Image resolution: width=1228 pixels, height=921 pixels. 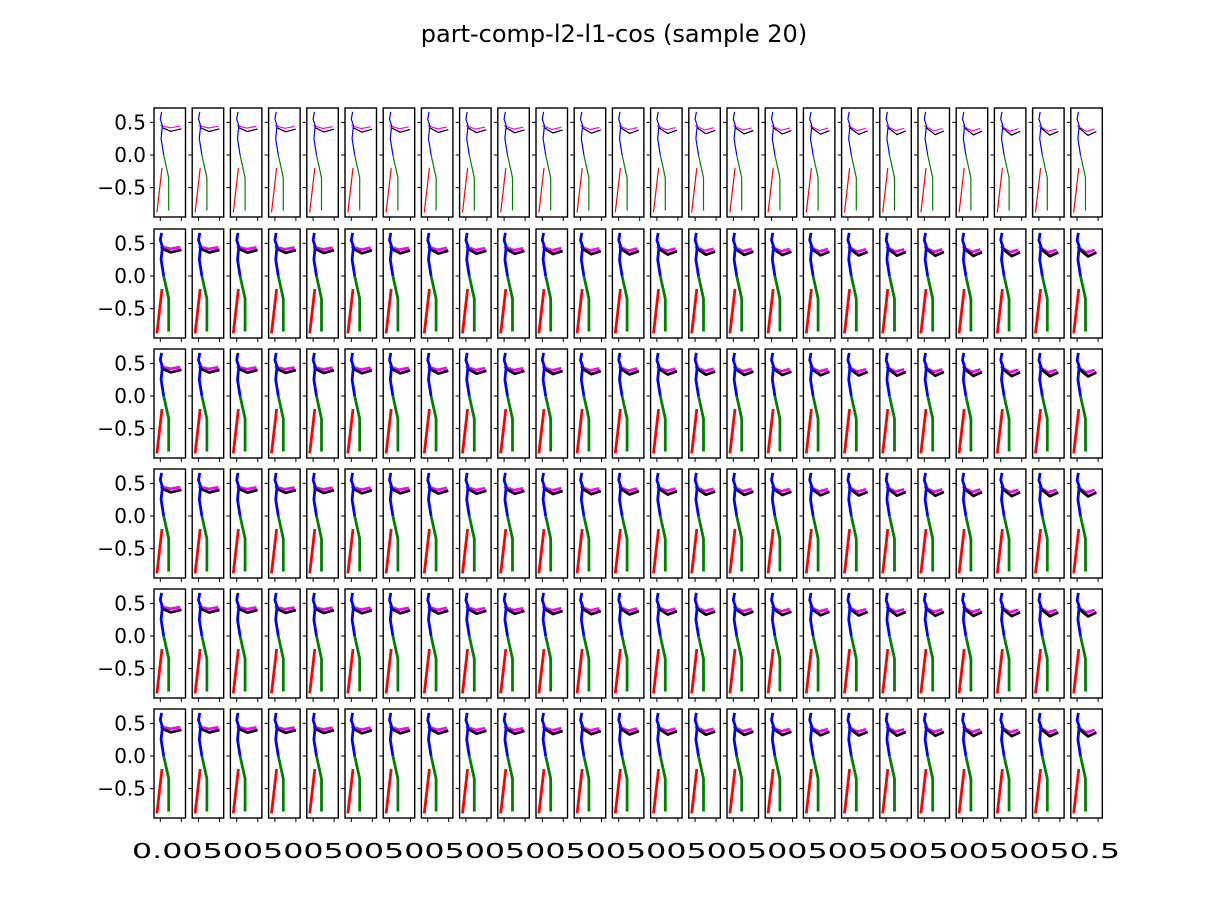 I want to click on y-tick-label: −0.5, so click(x=121, y=309).